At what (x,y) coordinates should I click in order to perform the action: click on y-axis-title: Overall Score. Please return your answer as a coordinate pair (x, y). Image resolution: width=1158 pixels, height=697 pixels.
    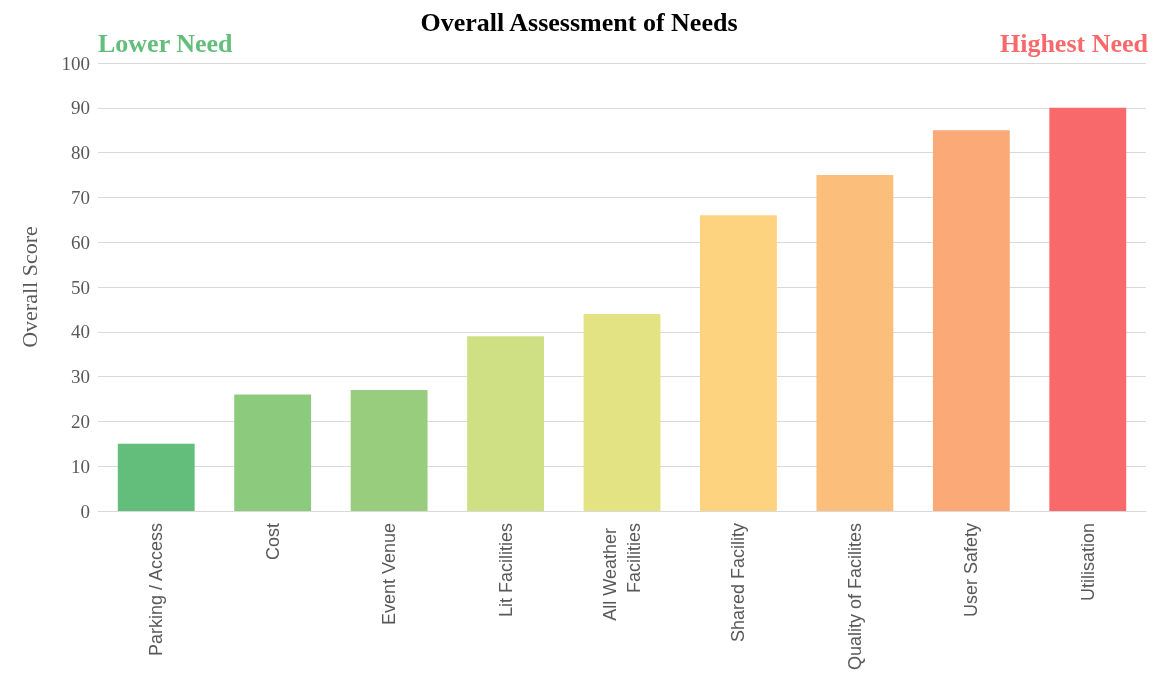
    Looking at the image, I should click on (29, 287).